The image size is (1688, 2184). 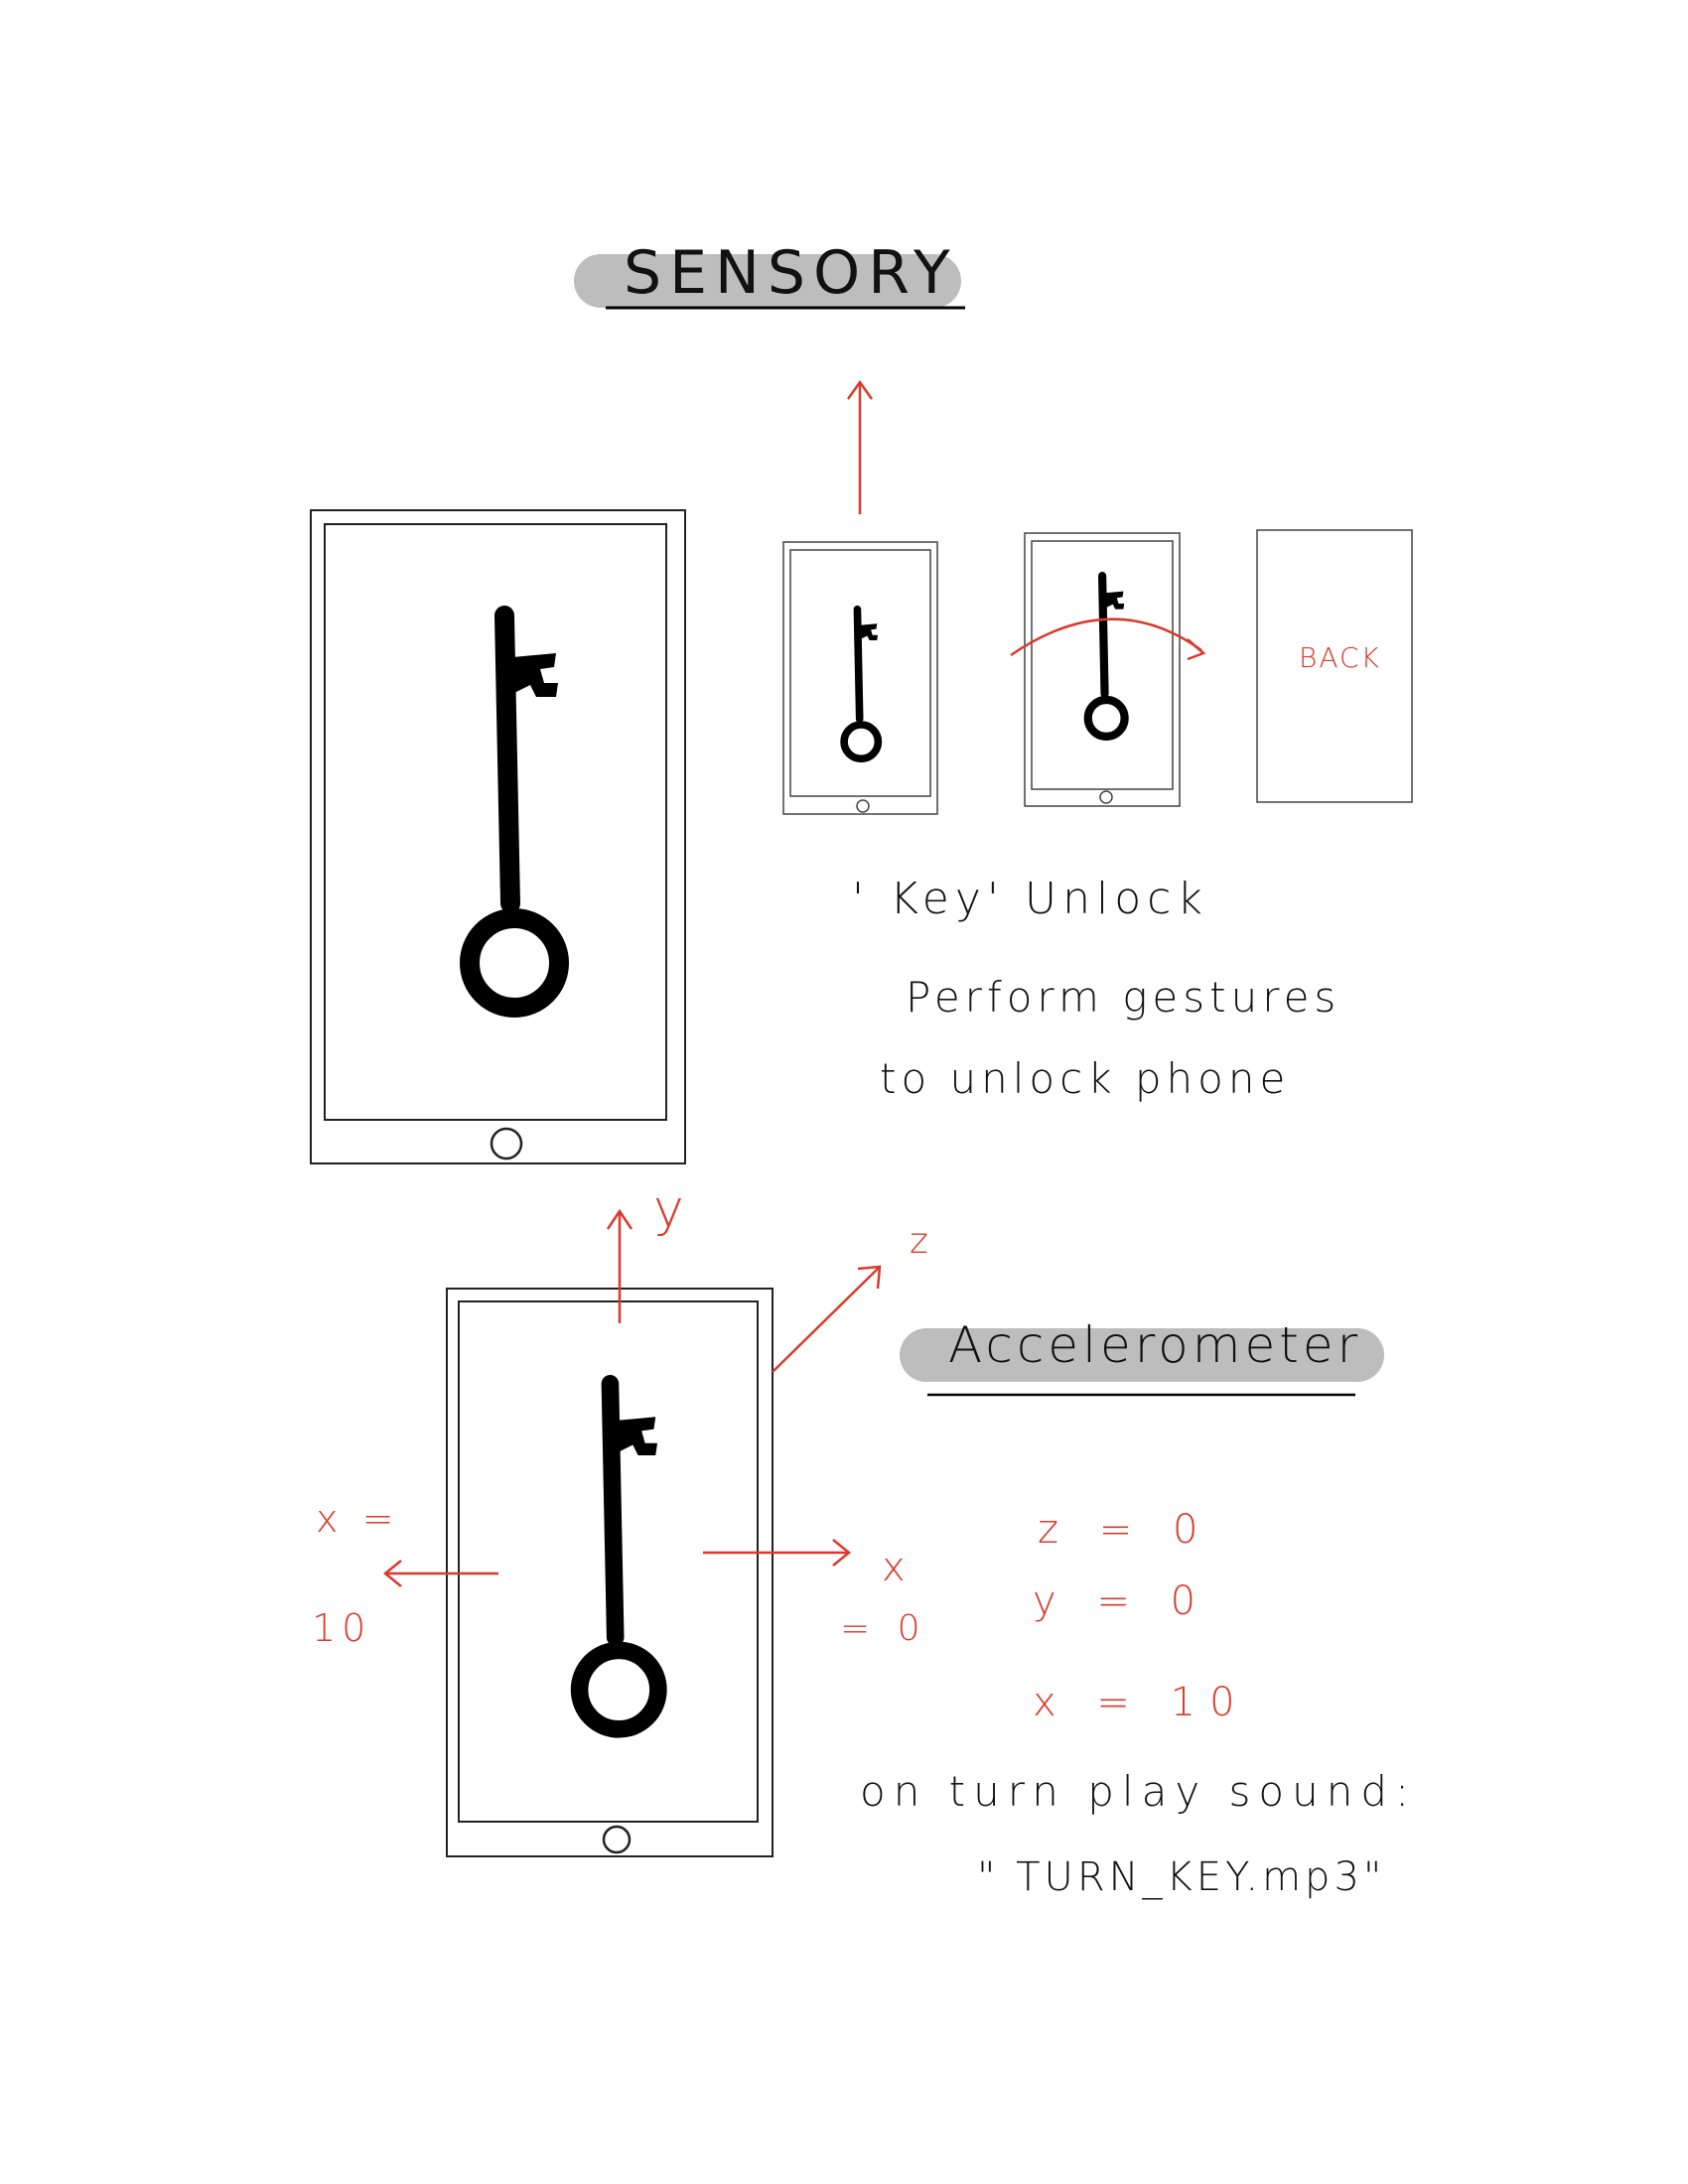 I want to click on axis-x-left-arrow, so click(x=440, y=1573).